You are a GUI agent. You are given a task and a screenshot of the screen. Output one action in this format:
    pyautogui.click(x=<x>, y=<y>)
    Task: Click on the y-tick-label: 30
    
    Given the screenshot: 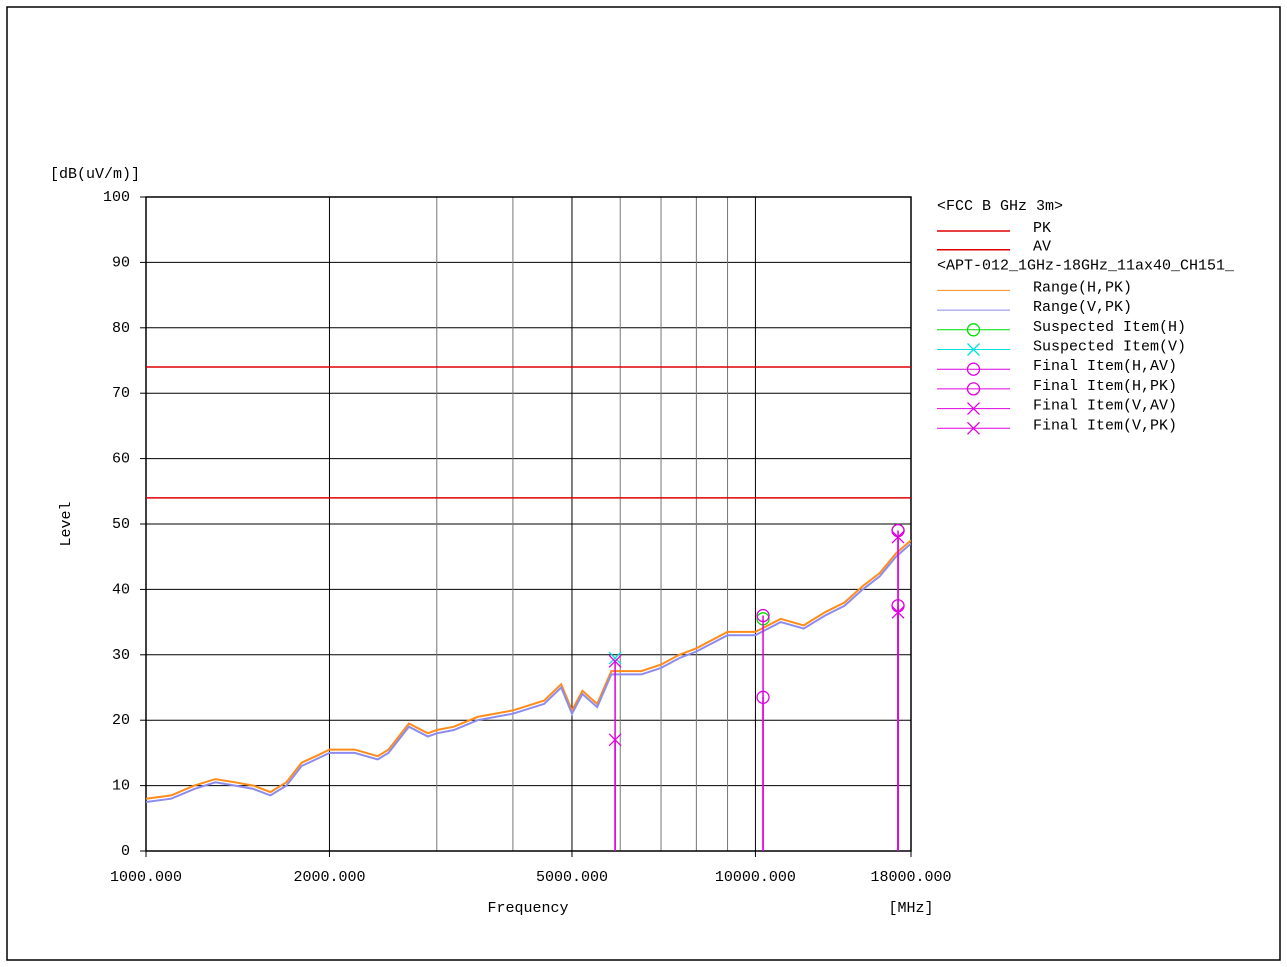 What is the action you would take?
    pyautogui.click(x=121, y=655)
    